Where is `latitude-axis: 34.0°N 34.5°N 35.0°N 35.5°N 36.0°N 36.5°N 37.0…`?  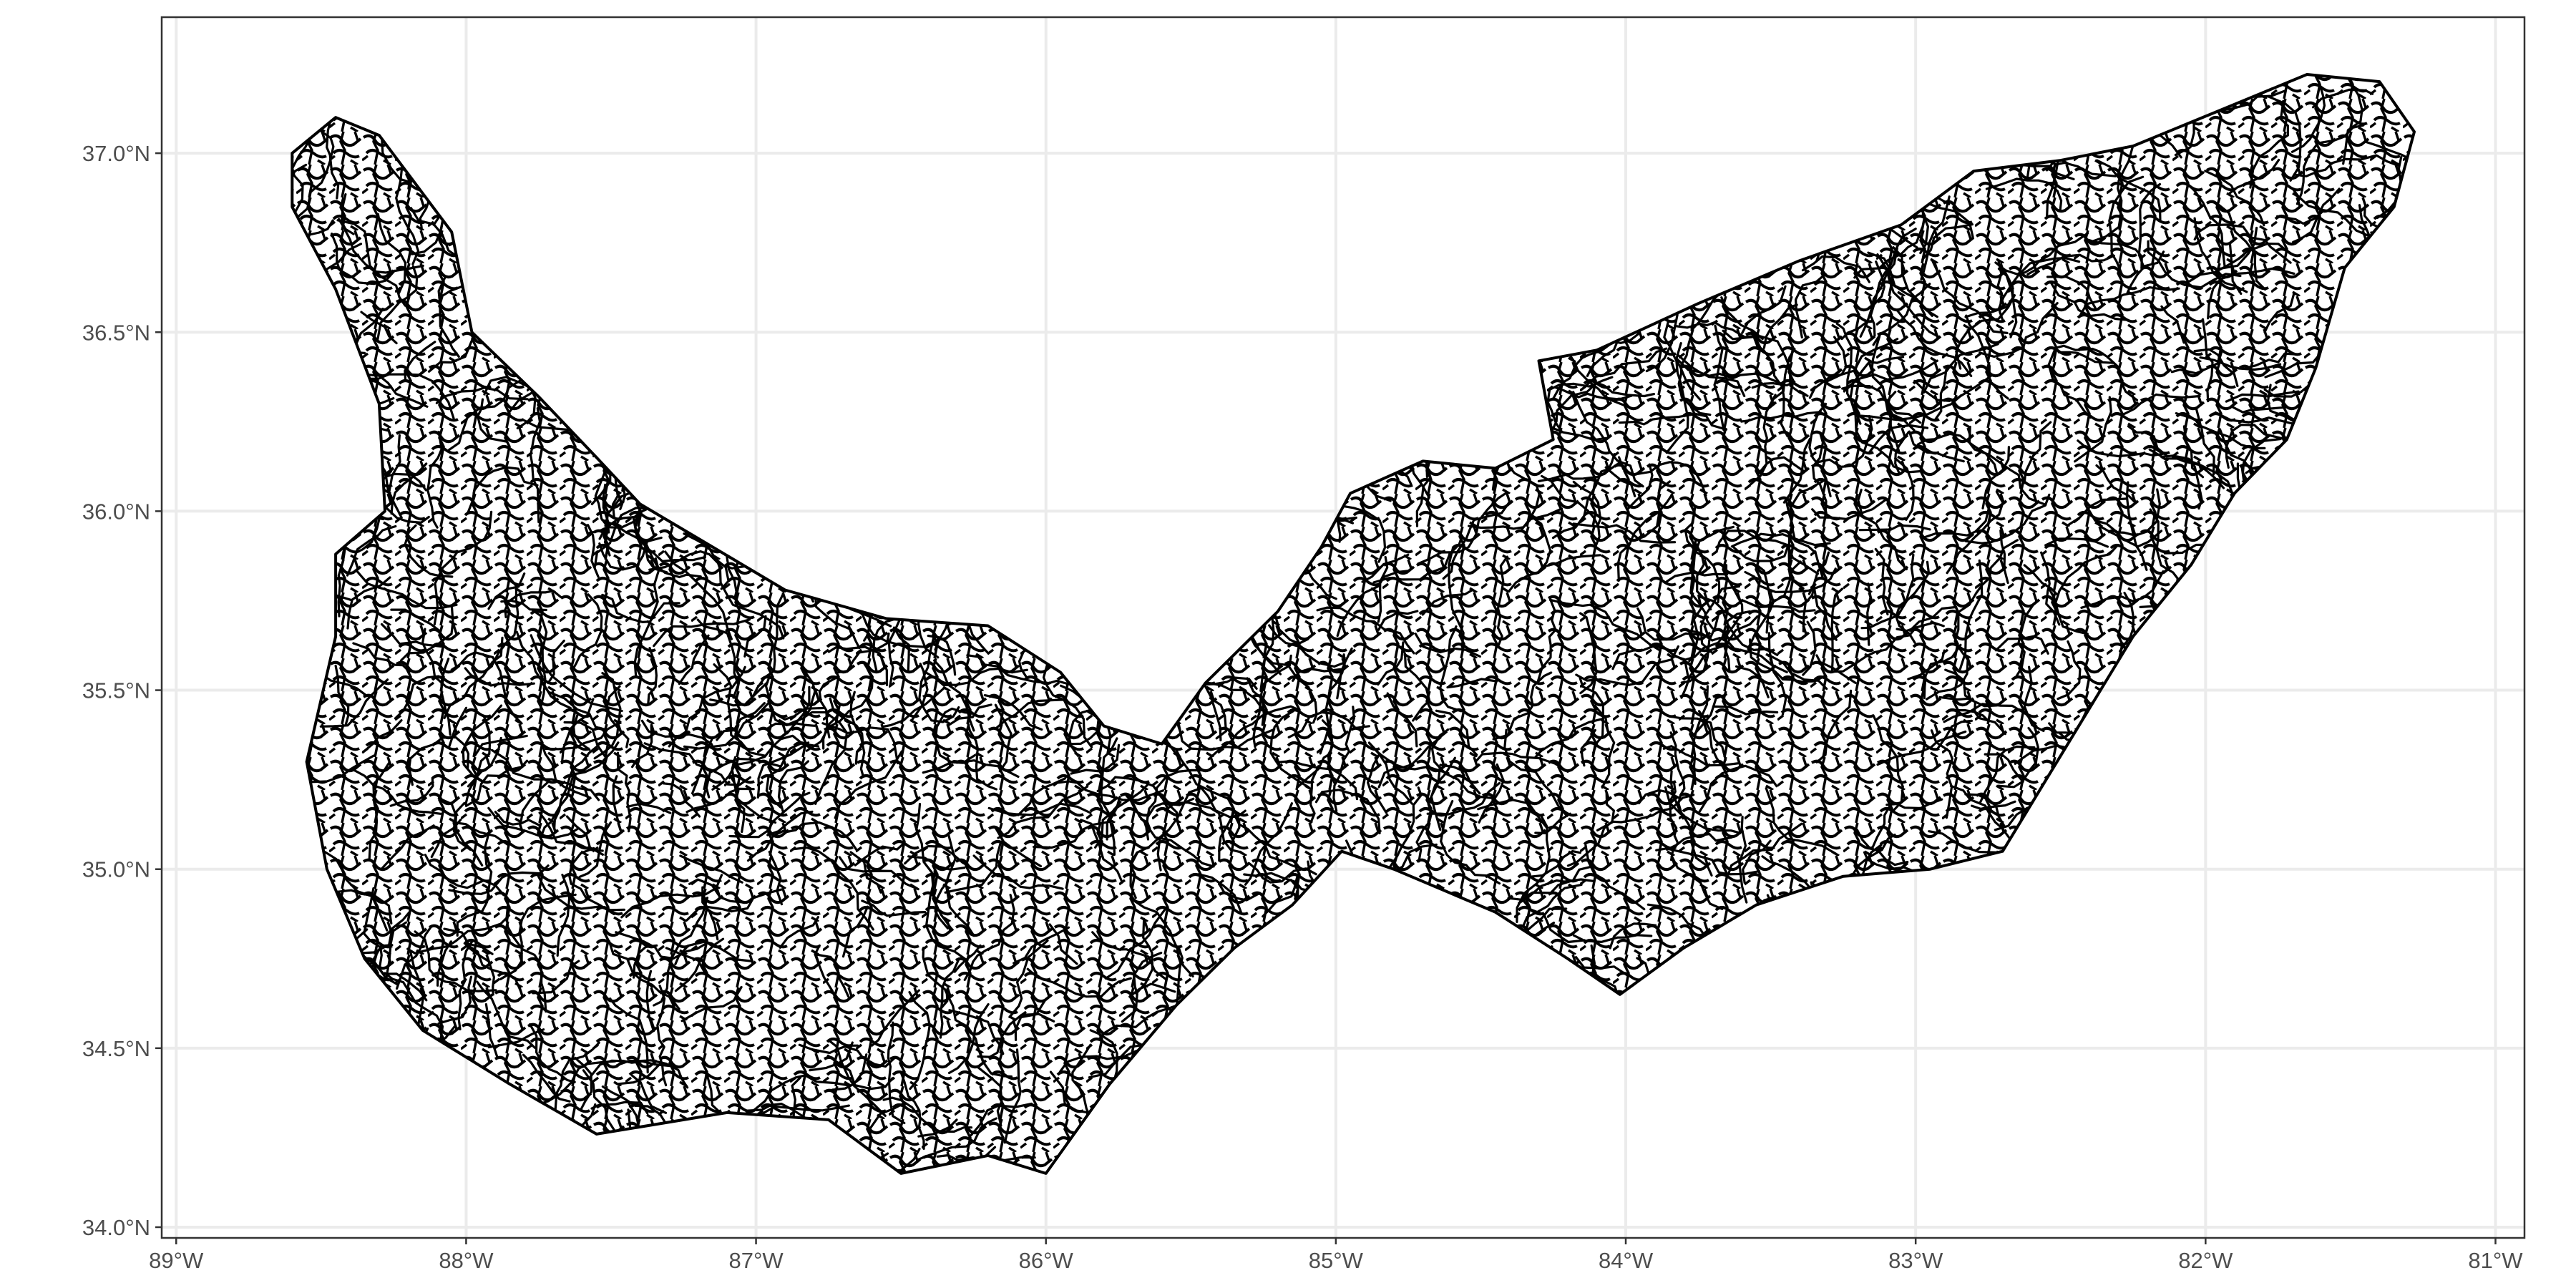
latitude-axis: 34.0°N 34.5°N 35.0°N 35.5°N 36.0°N 36.5°N 37.0… is located at coordinates (122, 690).